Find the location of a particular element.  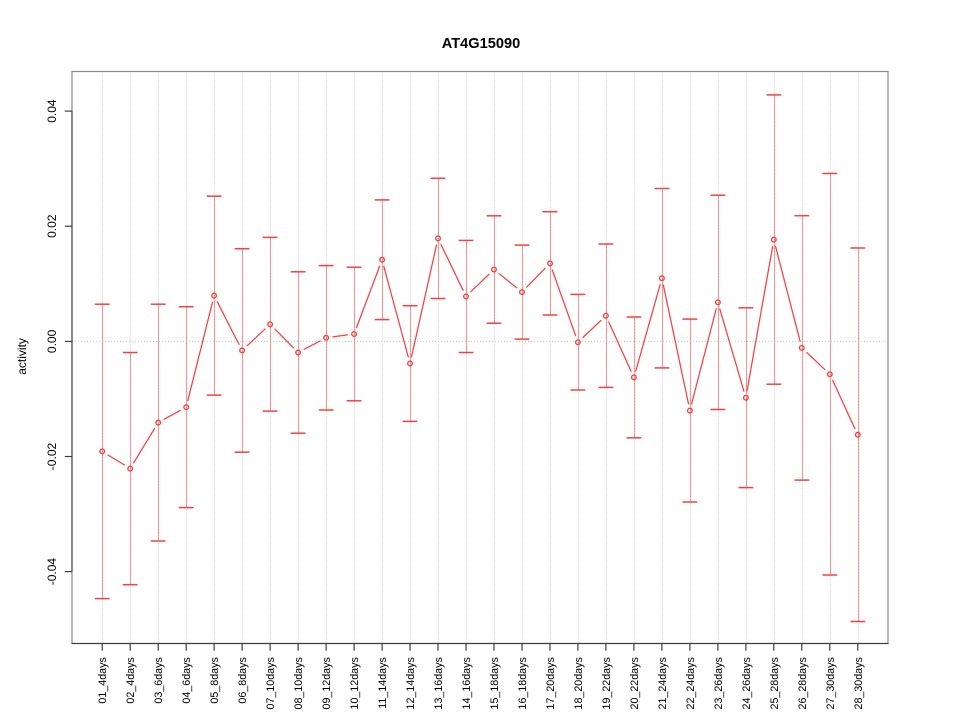

svg-text: 02_4days is located at coordinates (131, 680).